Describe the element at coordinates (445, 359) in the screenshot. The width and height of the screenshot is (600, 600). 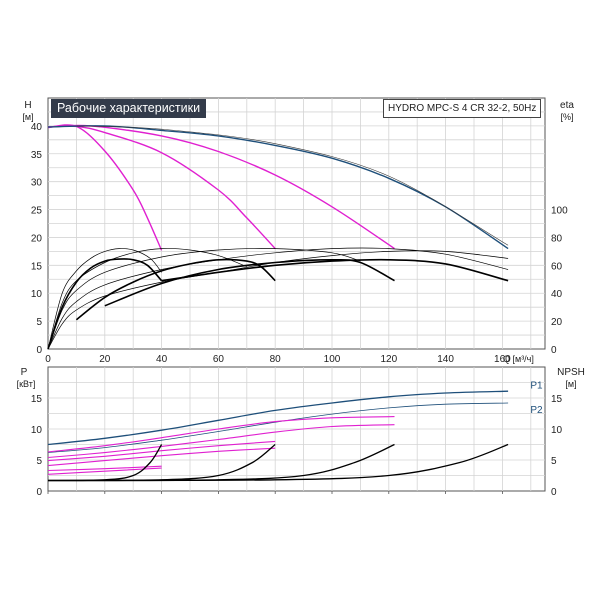
I see `top-x-tick-label: 140` at that location.